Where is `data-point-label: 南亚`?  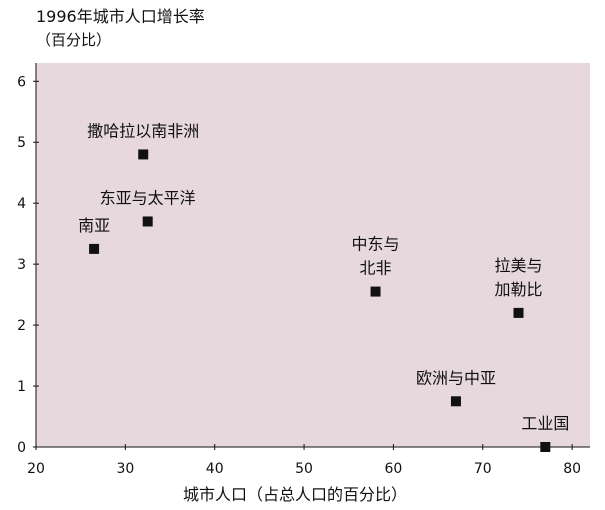
data-point-label: 南亚 is located at coordinates (94, 225).